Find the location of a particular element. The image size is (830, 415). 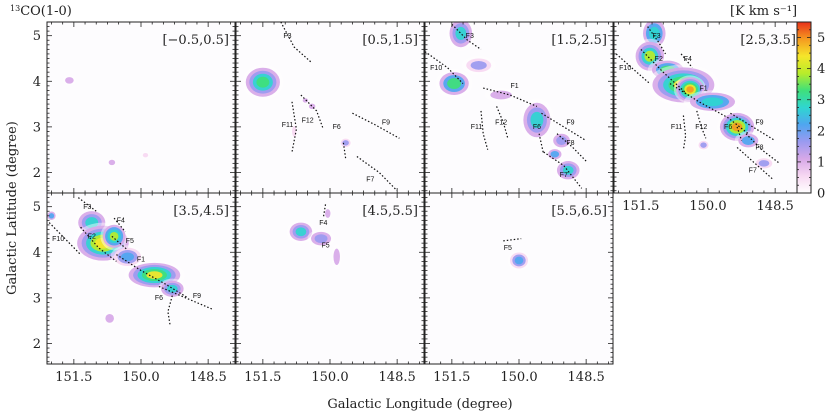

filament-label: F7 is located at coordinates (370, 180).